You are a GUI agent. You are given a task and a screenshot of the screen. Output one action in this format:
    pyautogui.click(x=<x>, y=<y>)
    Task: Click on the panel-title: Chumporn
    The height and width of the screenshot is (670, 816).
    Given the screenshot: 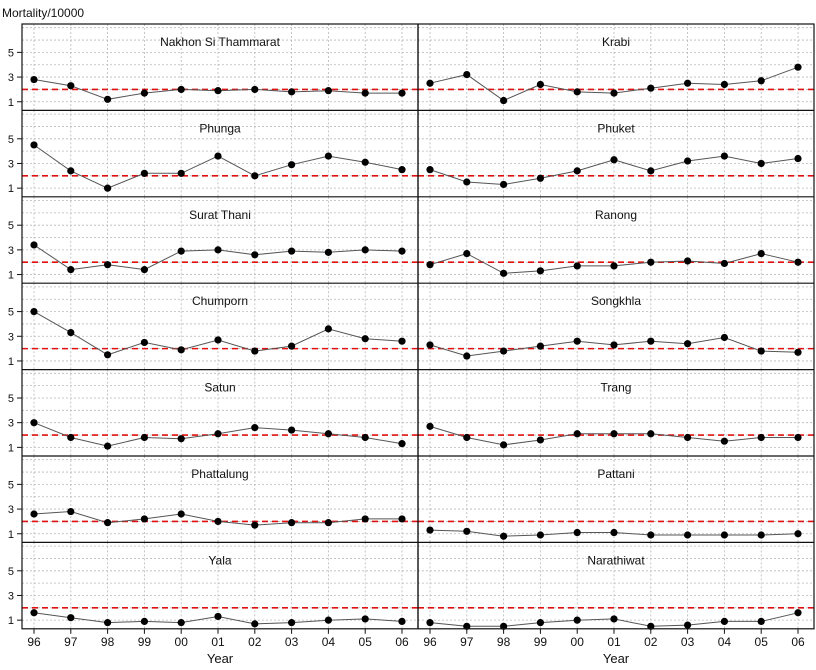 What is the action you would take?
    pyautogui.click(x=220, y=301)
    